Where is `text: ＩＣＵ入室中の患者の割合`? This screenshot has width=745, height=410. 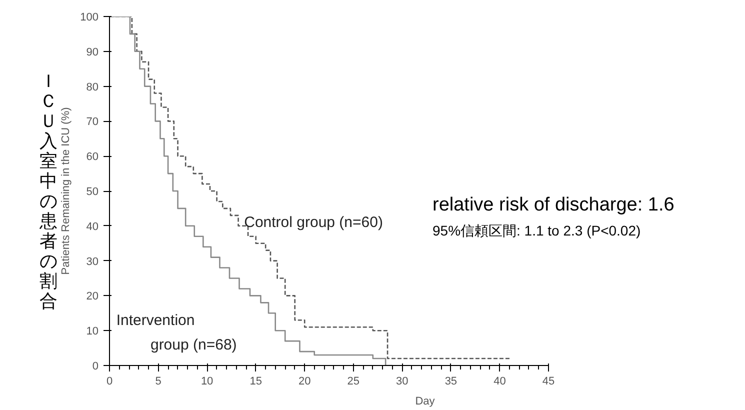 text: ＩＣＵ入室中の患者の割合 is located at coordinates (49, 191).